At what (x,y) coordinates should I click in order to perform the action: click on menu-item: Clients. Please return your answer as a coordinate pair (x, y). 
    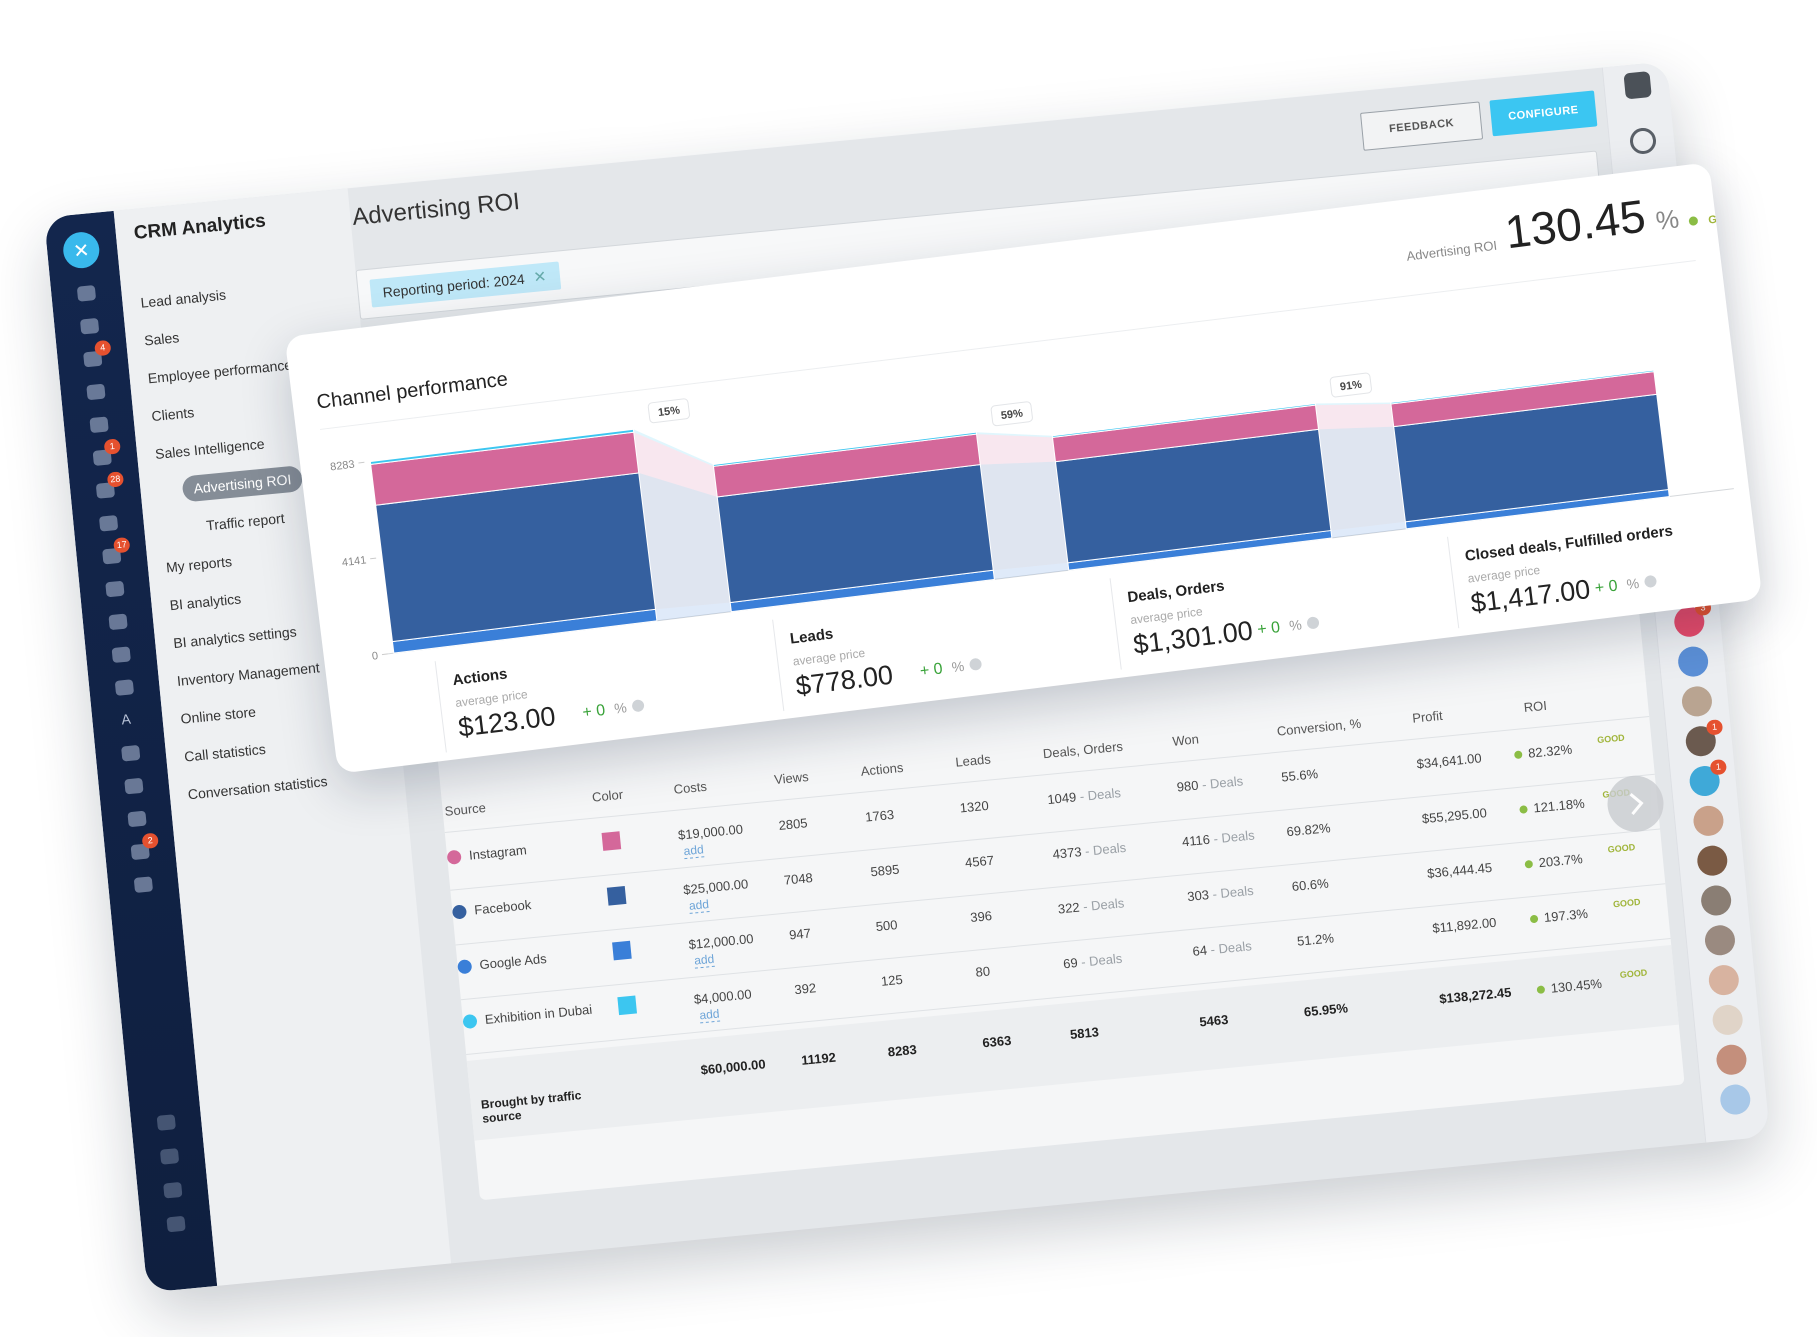
    Looking at the image, I should click on (172, 414).